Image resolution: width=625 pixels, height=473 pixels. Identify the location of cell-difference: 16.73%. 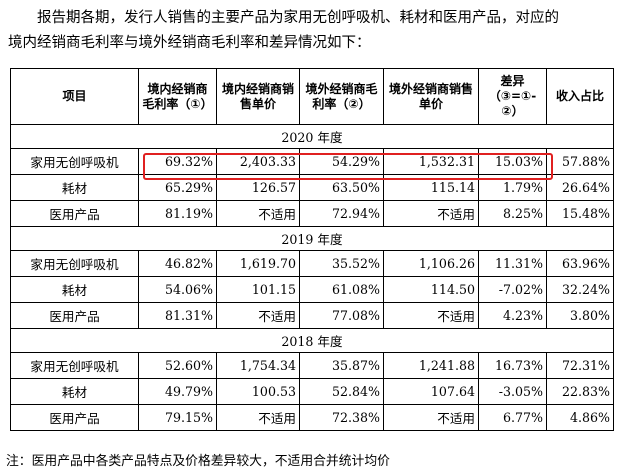
(512, 365).